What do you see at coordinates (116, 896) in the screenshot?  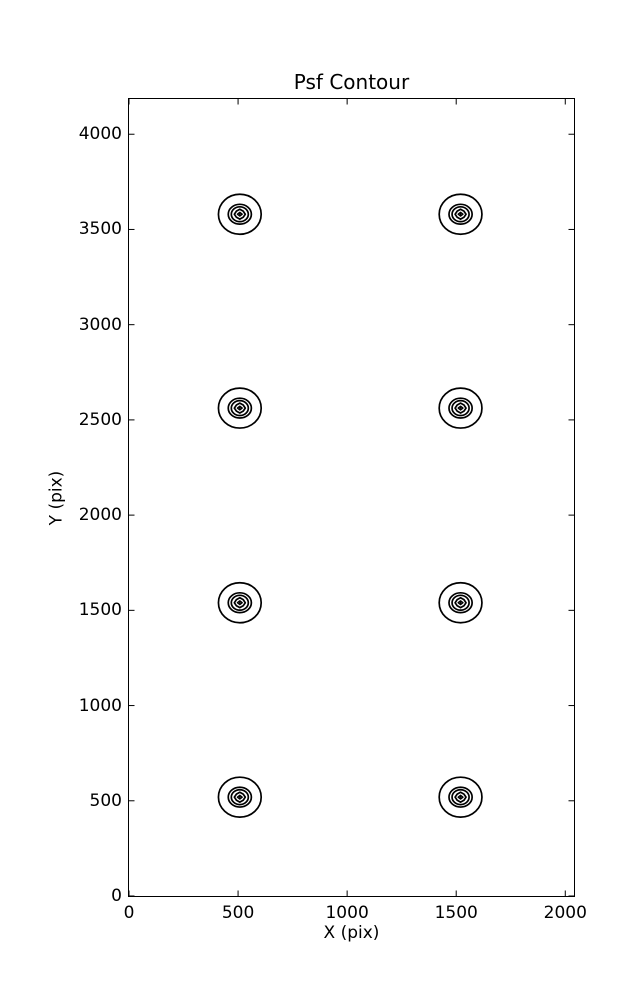 I see `y-tick-label: 0` at bounding box center [116, 896].